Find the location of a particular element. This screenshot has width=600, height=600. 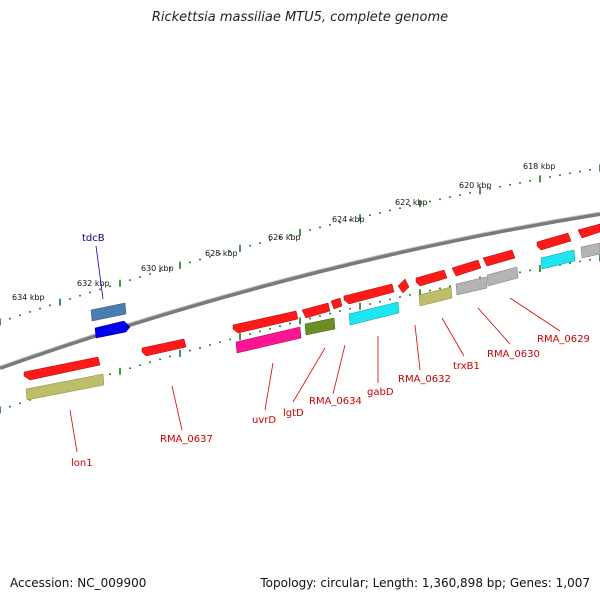

gene-label-RMA_0632: RMA_0632 is located at coordinates (424, 379).